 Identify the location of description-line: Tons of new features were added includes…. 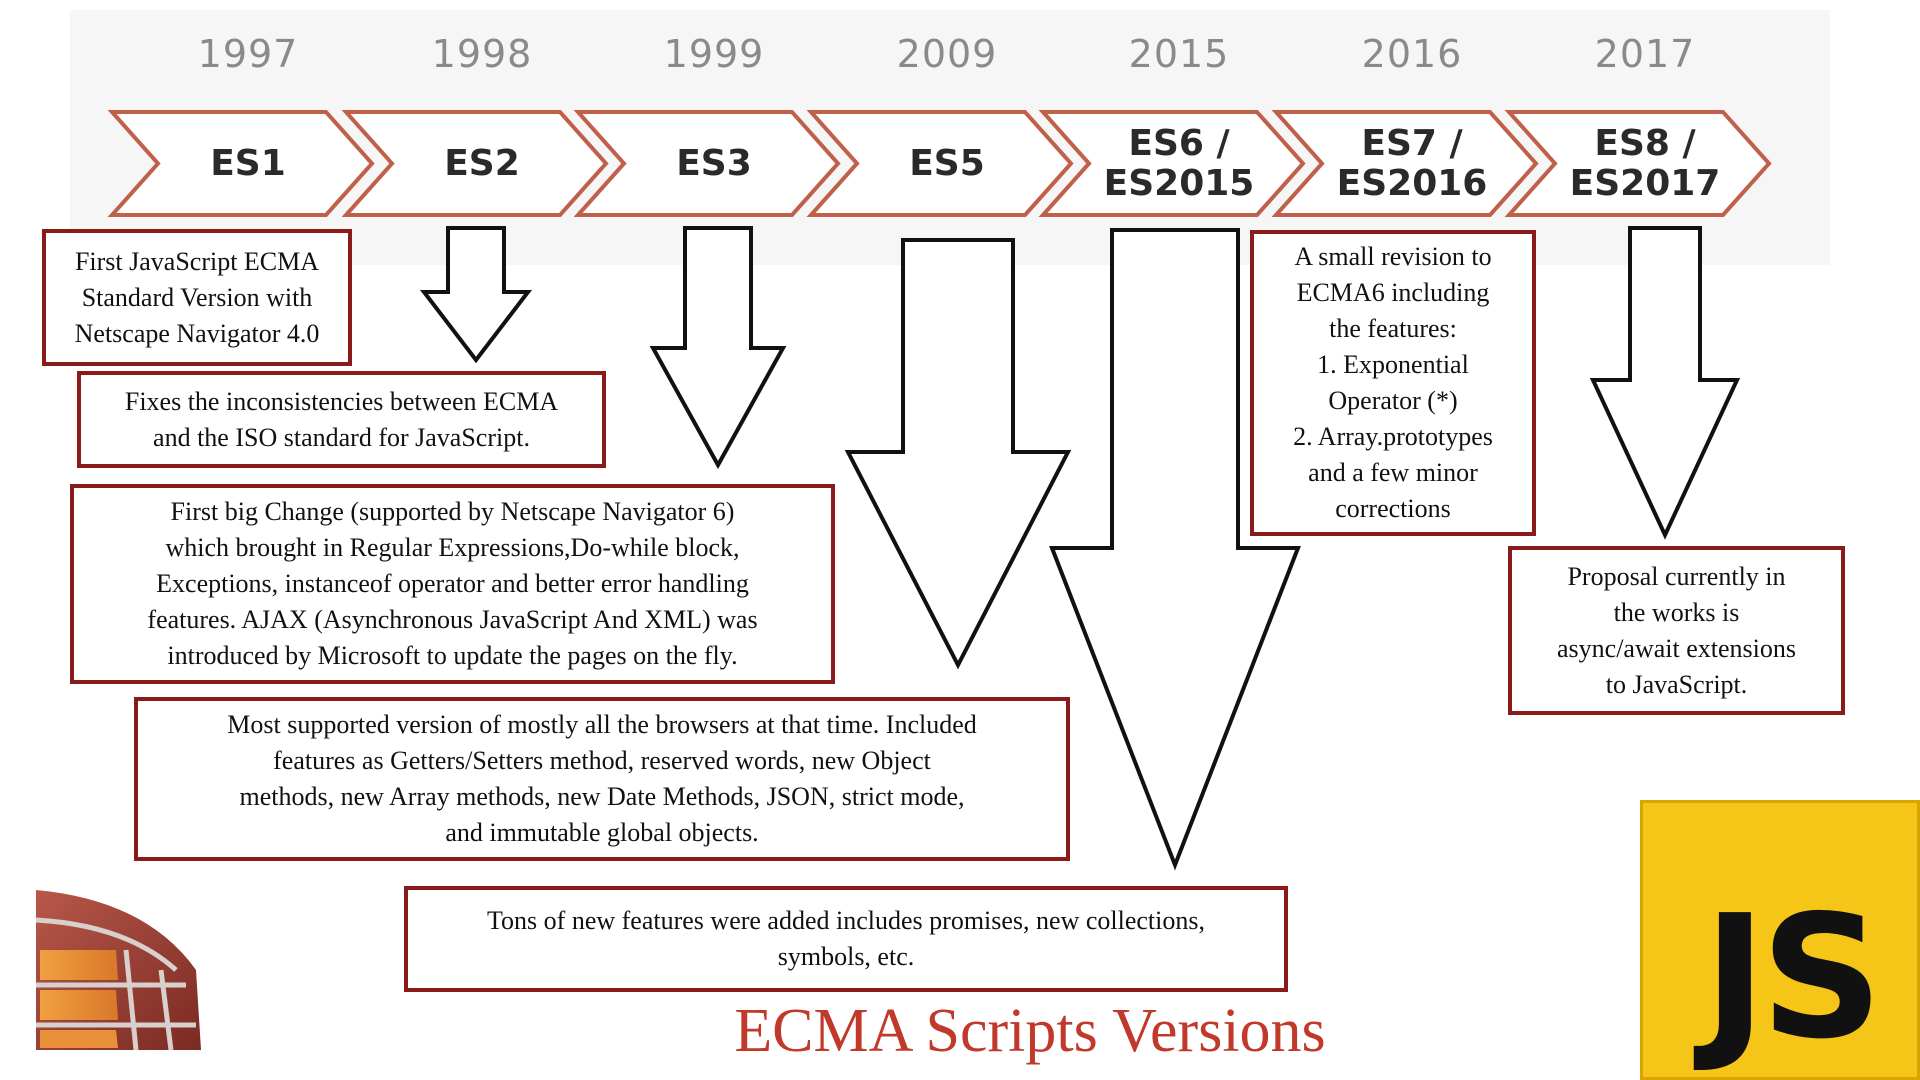
(845, 920).